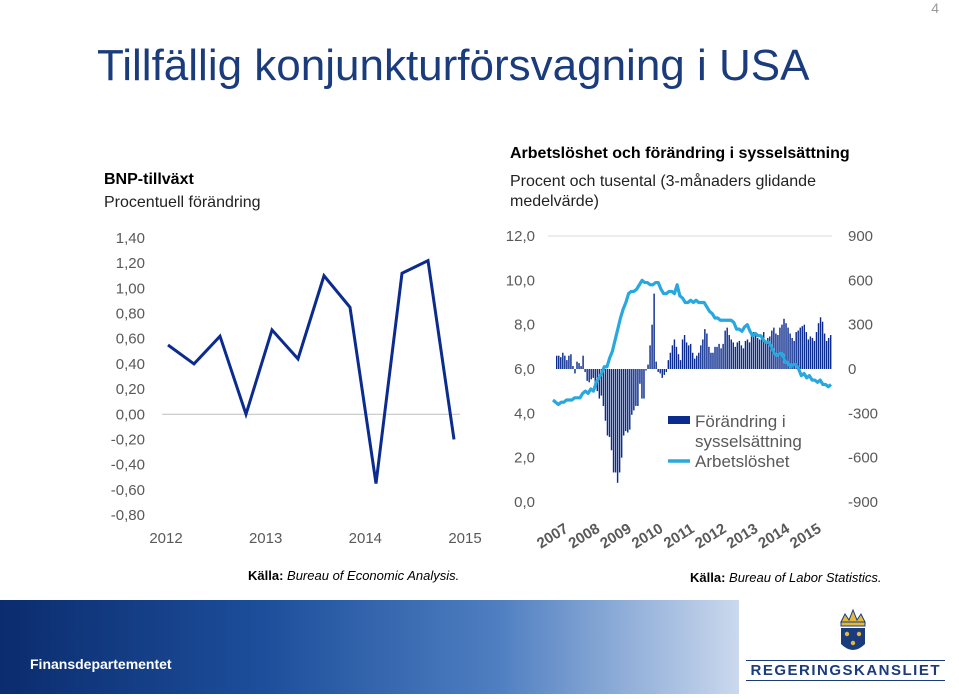  Describe the element at coordinates (852, 369) in the screenshot. I see `labor-right-y-tick-label: 0` at that location.